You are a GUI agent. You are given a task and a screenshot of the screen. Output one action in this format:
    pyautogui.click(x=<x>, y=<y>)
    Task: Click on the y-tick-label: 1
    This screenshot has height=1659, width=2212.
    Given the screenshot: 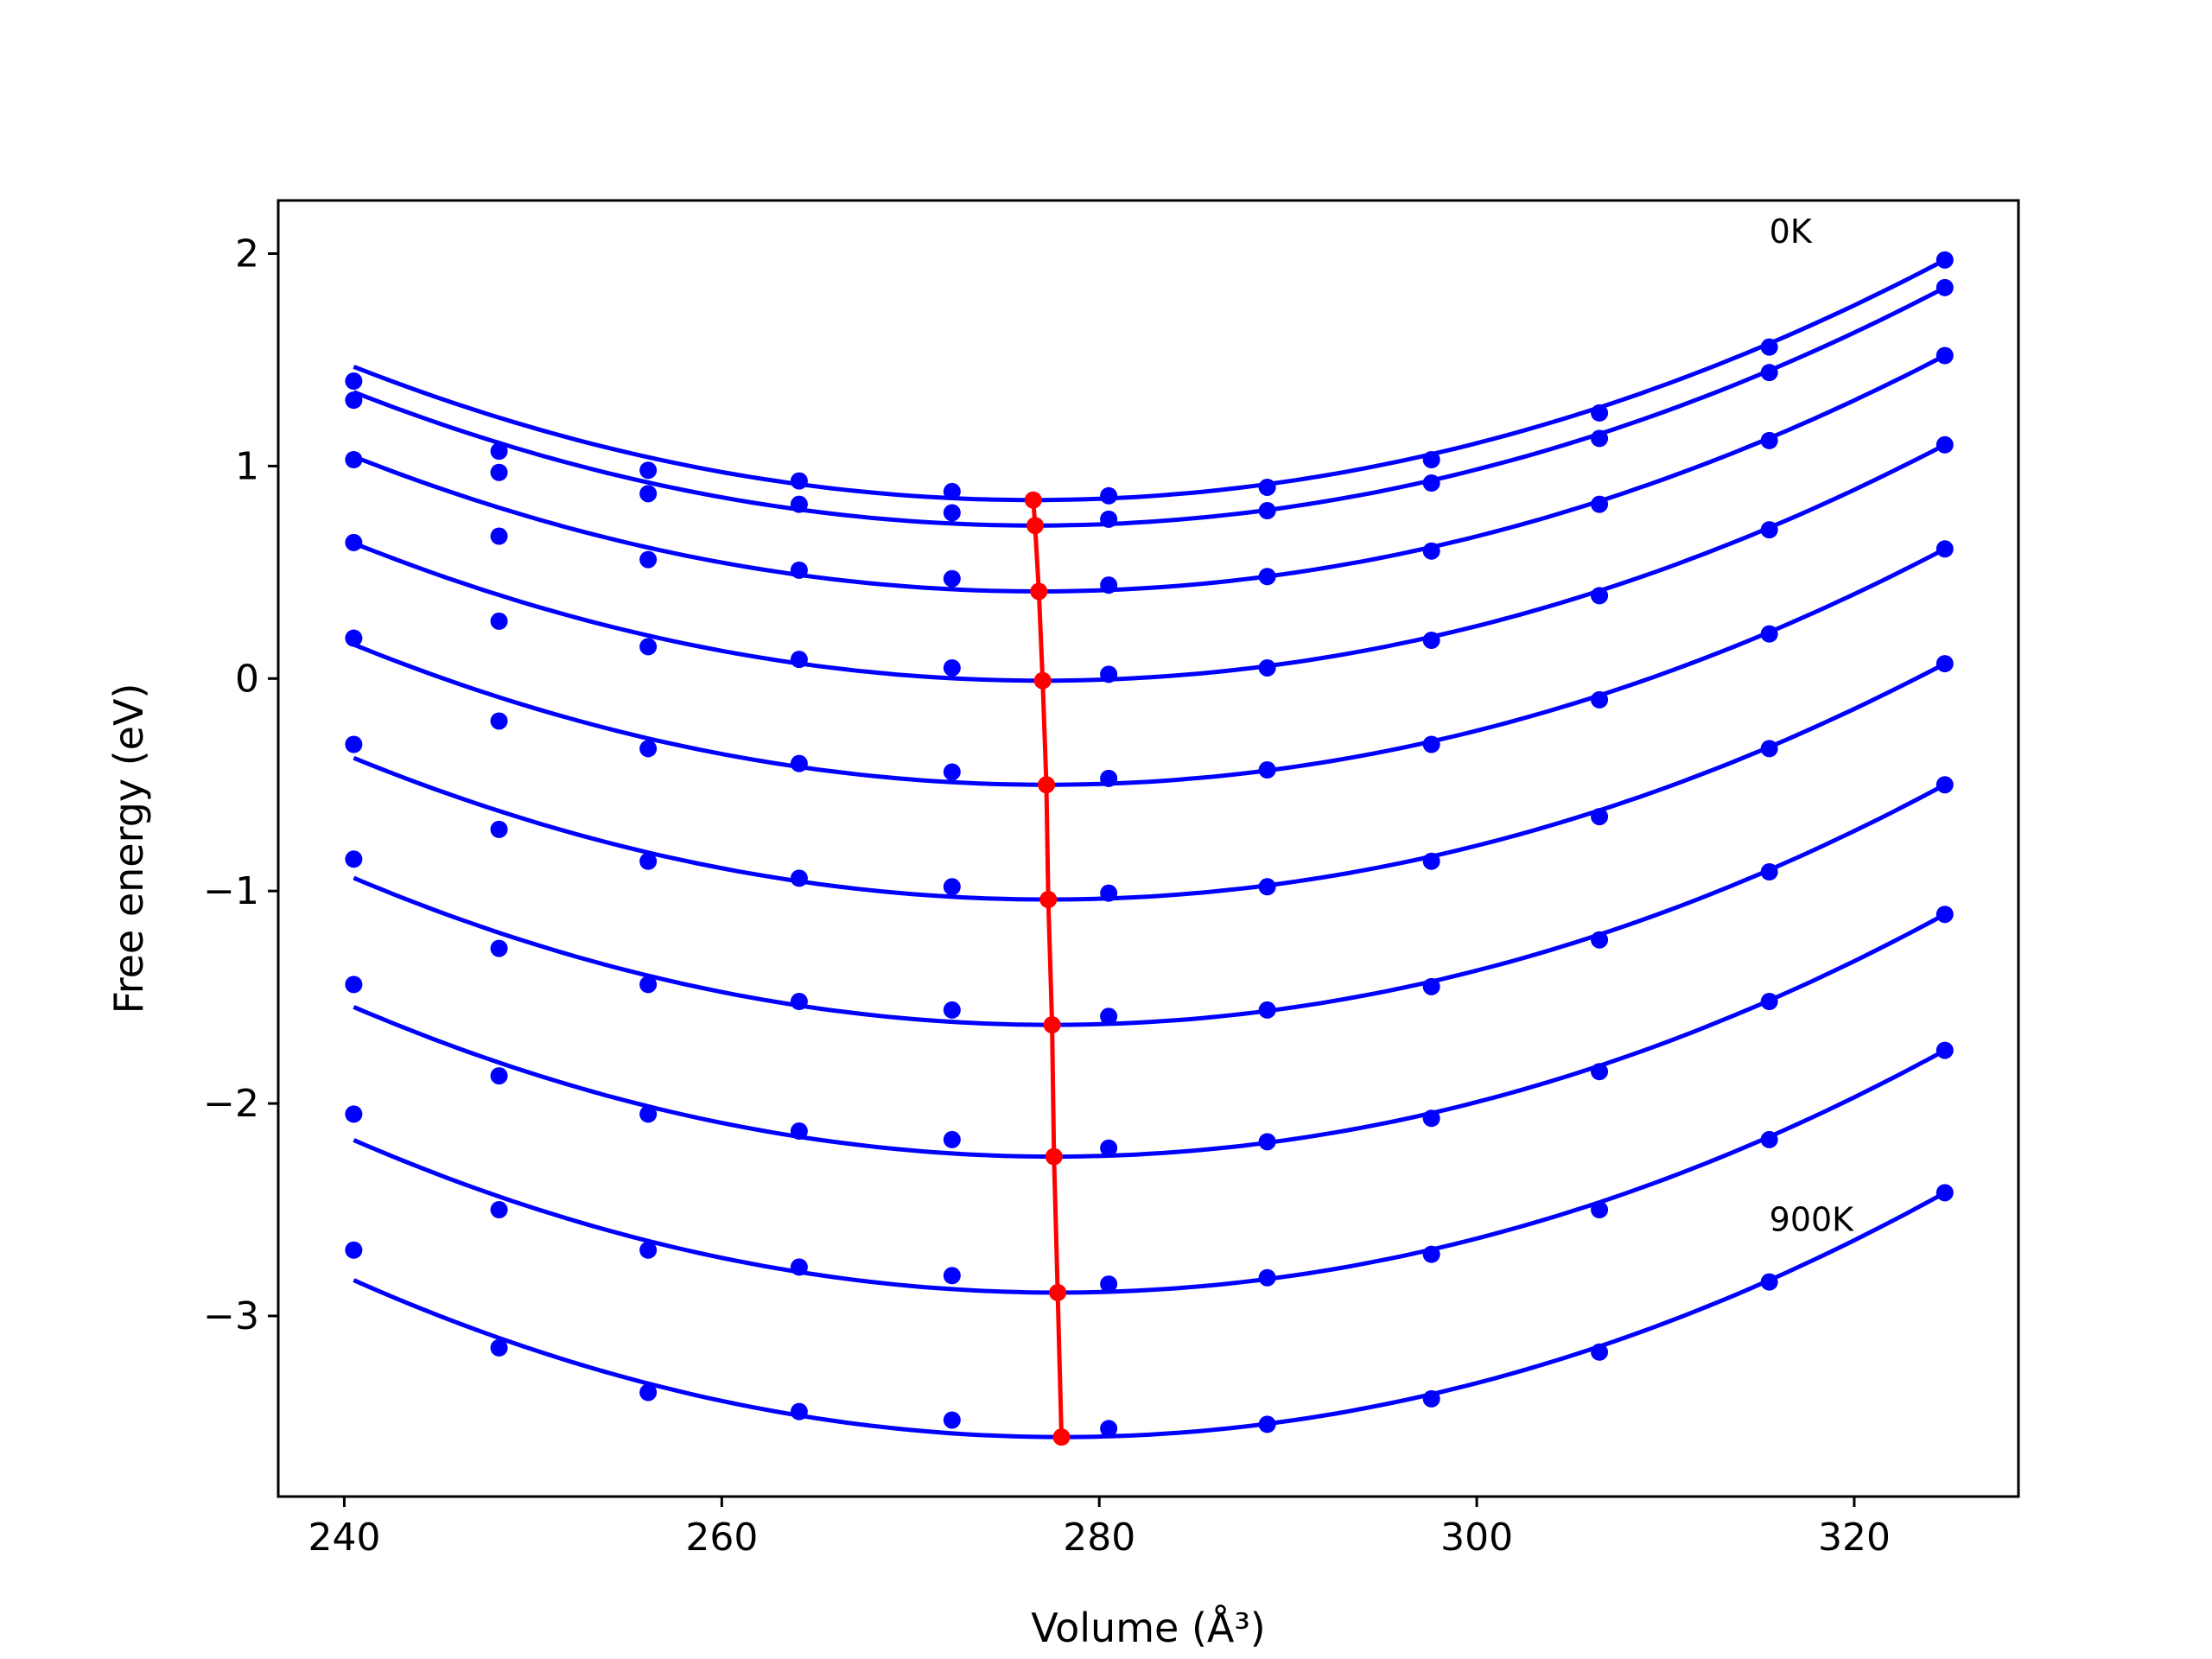 What is the action you would take?
    pyautogui.click(x=247, y=466)
    